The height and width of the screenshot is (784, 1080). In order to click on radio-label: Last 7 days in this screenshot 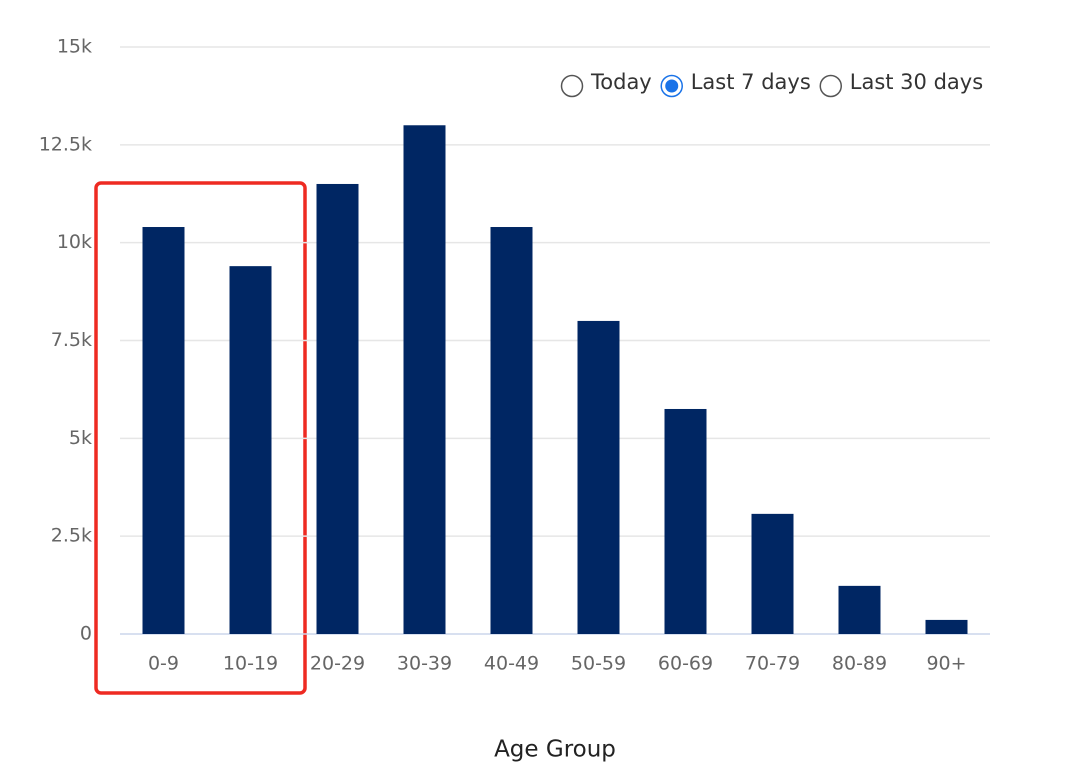, I will do `click(751, 82)`.